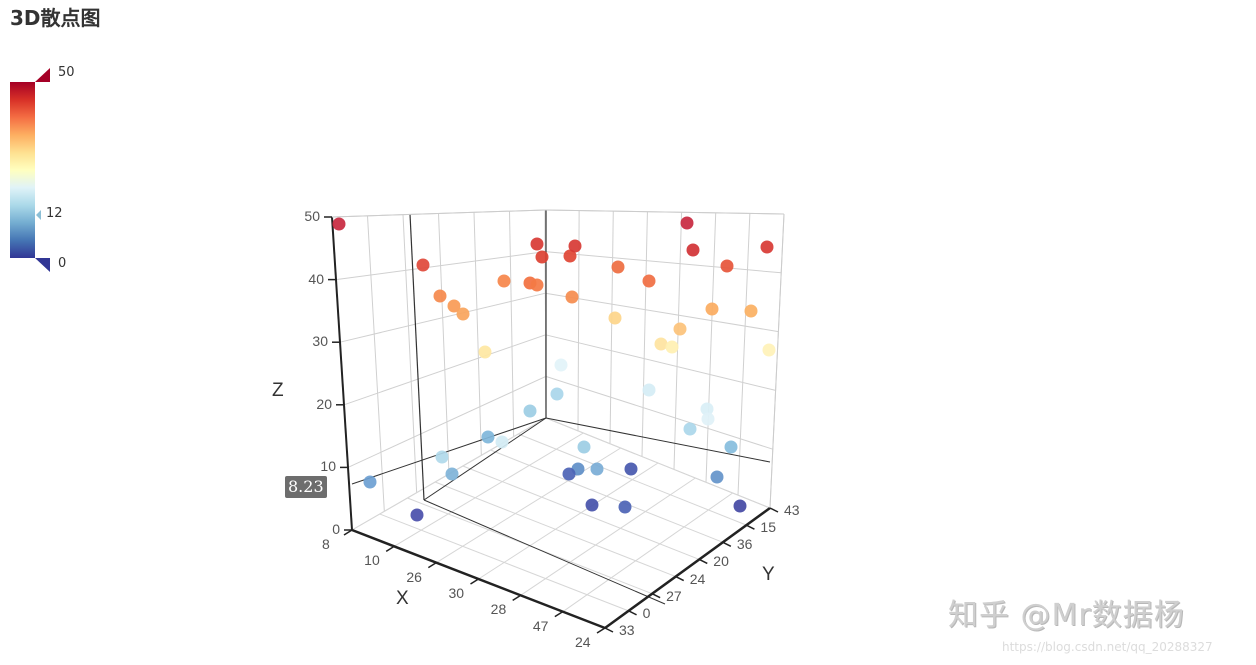 This screenshot has height=665, width=1256. Describe the element at coordinates (372, 560) in the screenshot. I see `x-tick-label: 10` at that location.